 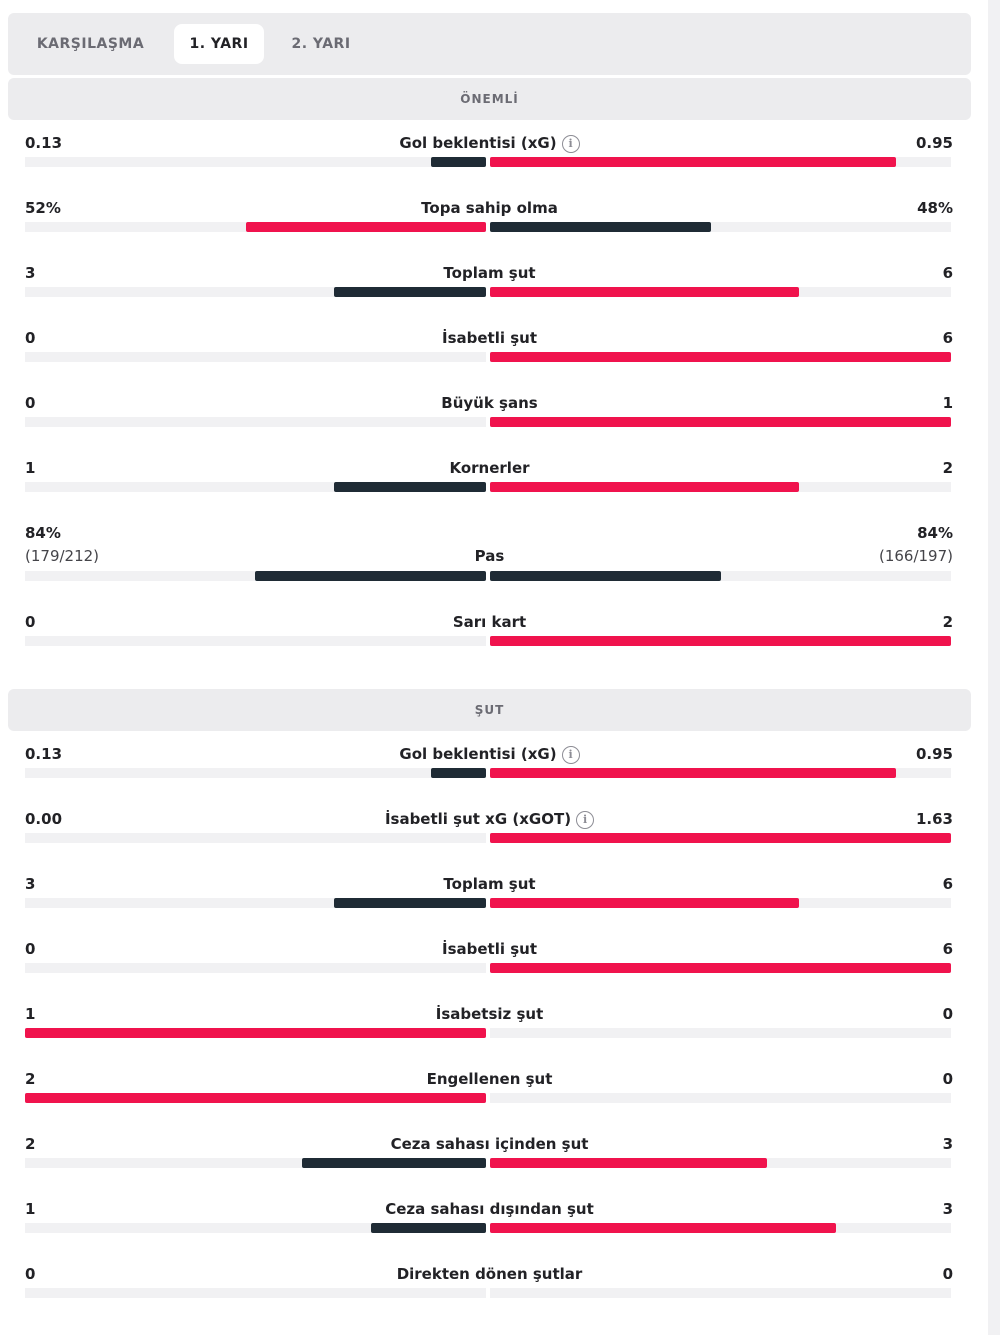 I want to click on home-value: 2, so click(x=30, y=1079).